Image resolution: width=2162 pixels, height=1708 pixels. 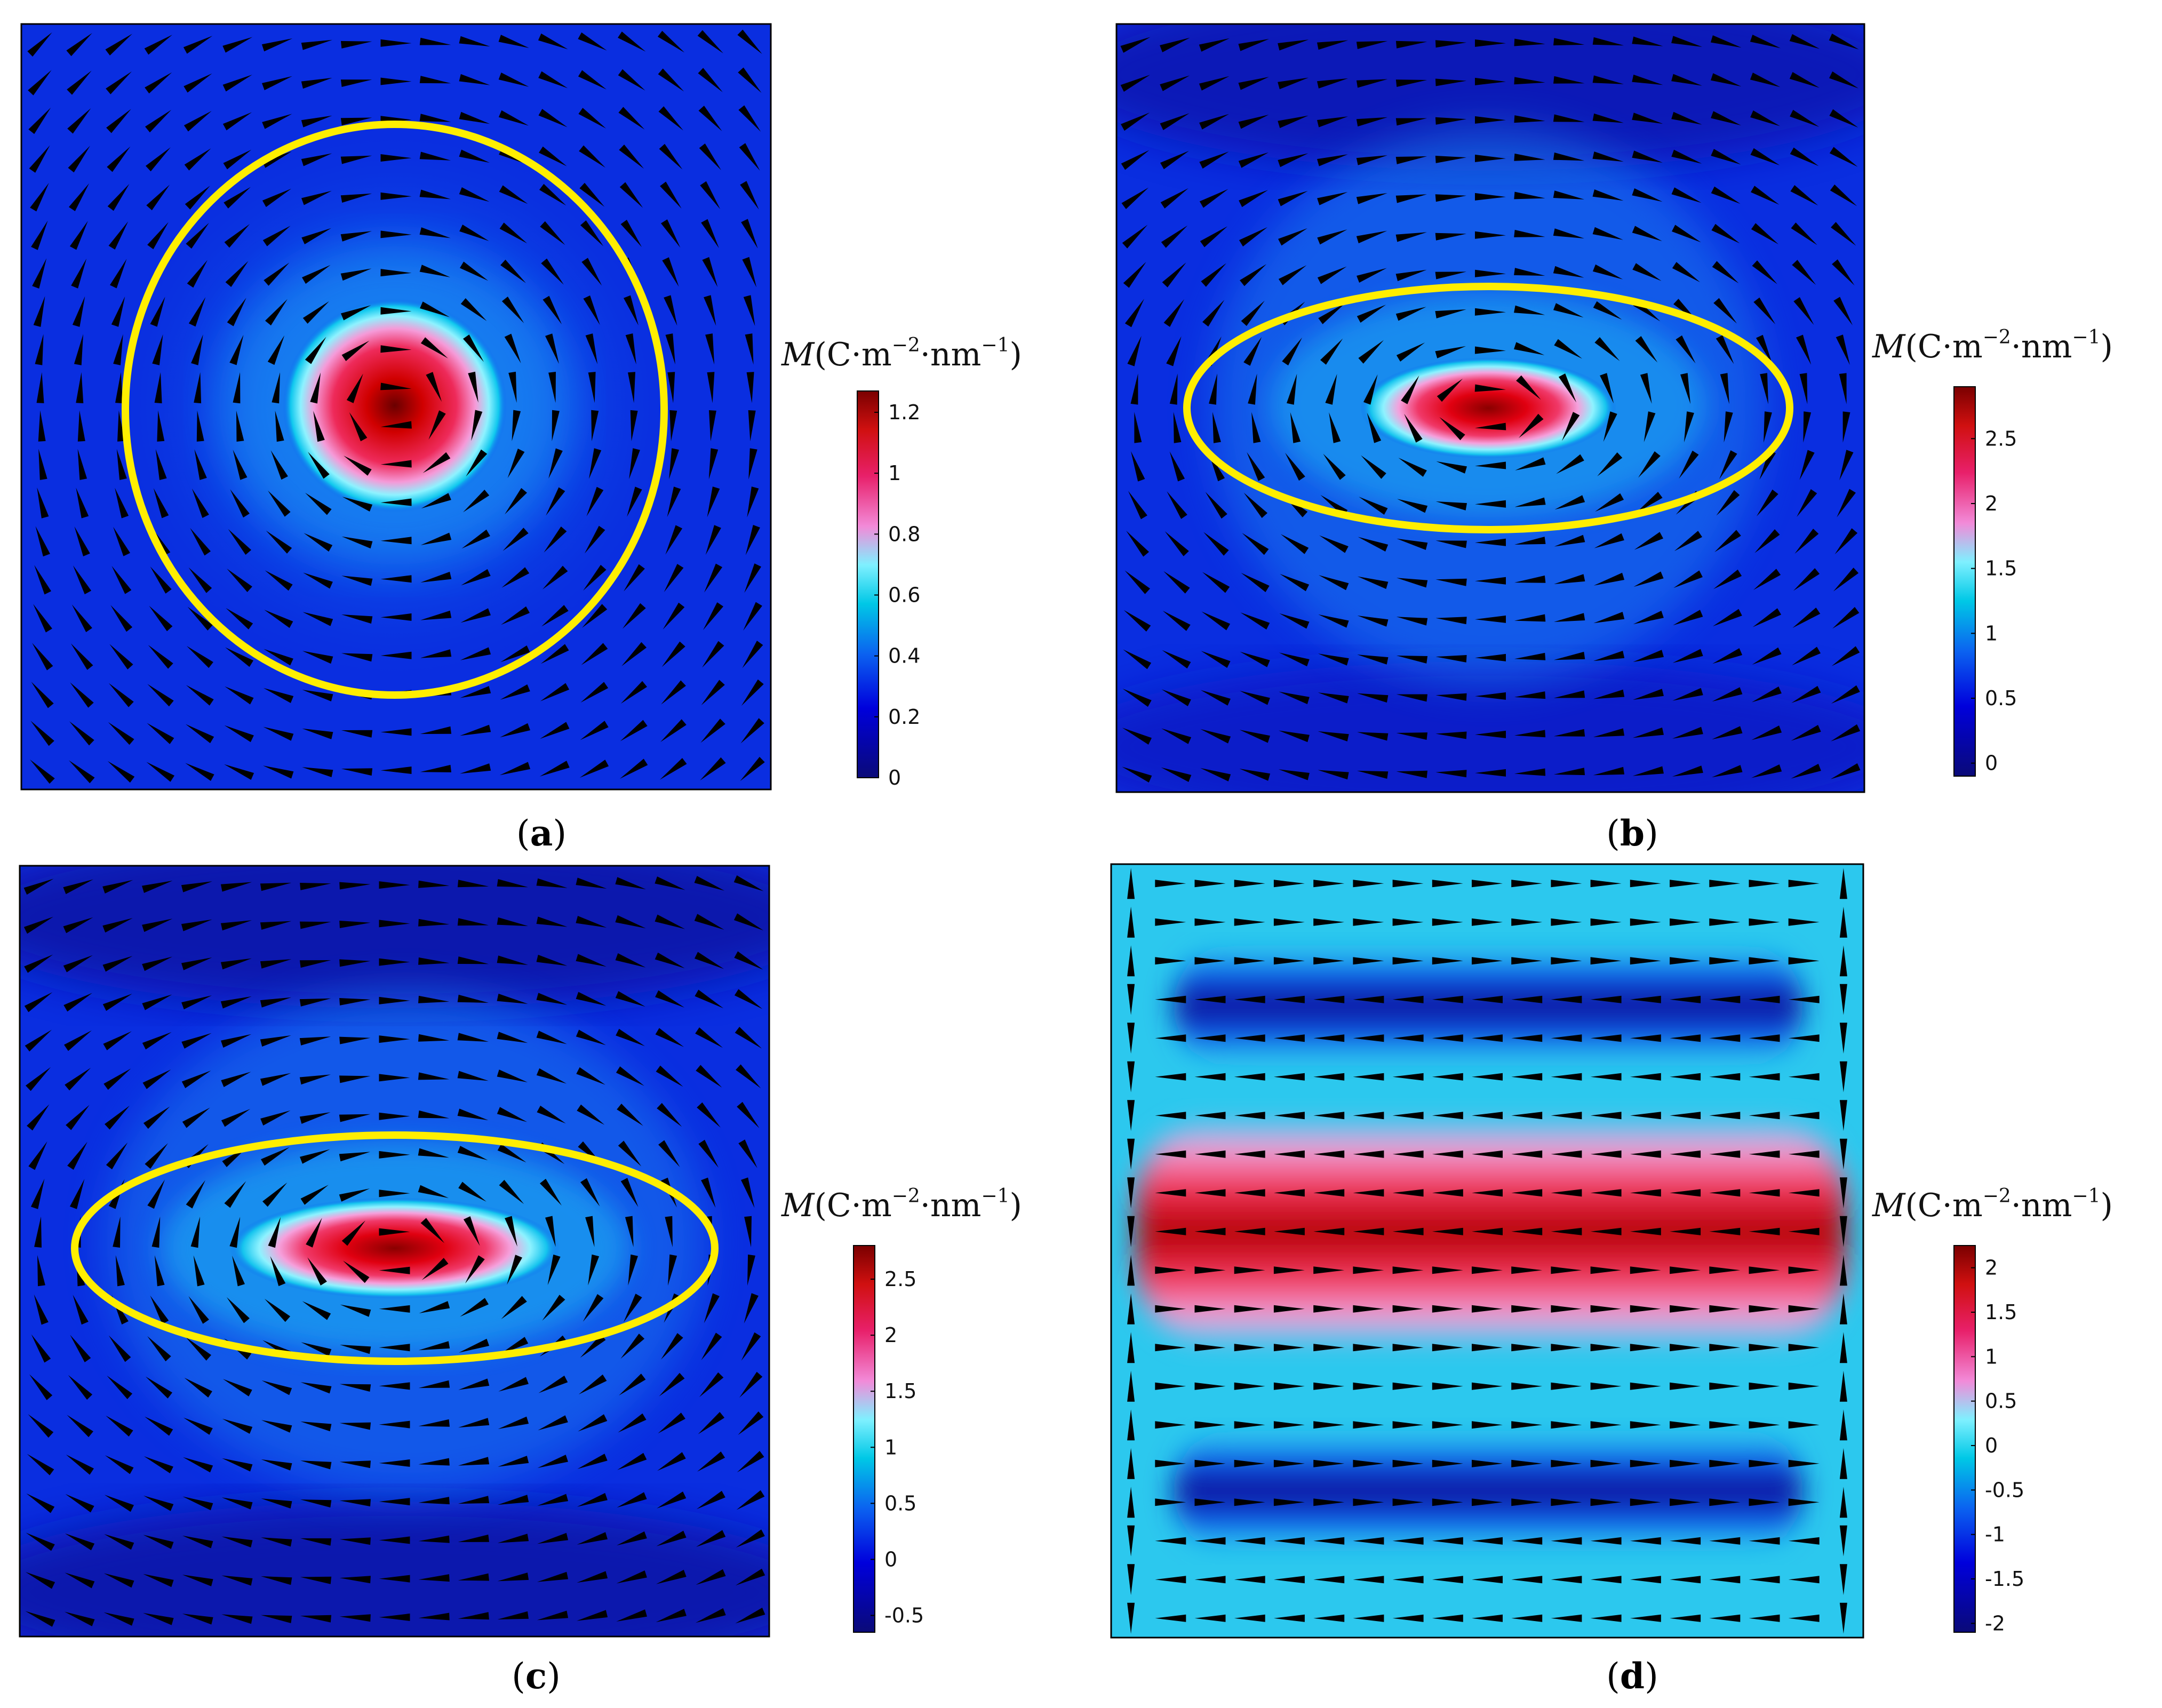 What do you see at coordinates (897, 595) in the screenshot?
I see `colorbar-ticks-a: 1.210.80.60.40.20` at bounding box center [897, 595].